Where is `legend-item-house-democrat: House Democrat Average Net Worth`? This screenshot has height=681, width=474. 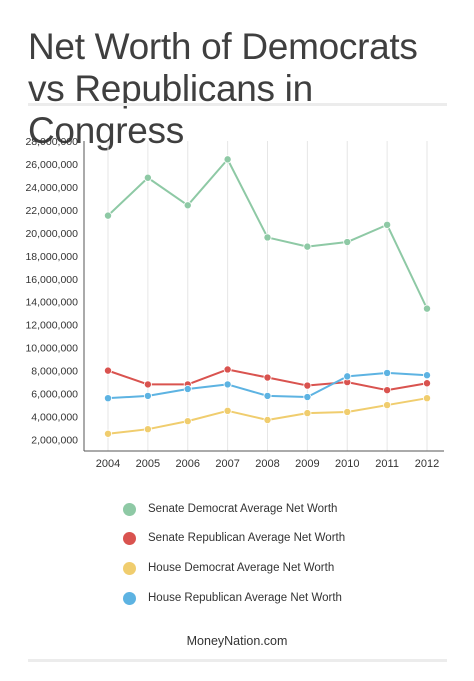 legend-item-house-democrat: House Democrat Average Net Worth is located at coordinates (228, 568).